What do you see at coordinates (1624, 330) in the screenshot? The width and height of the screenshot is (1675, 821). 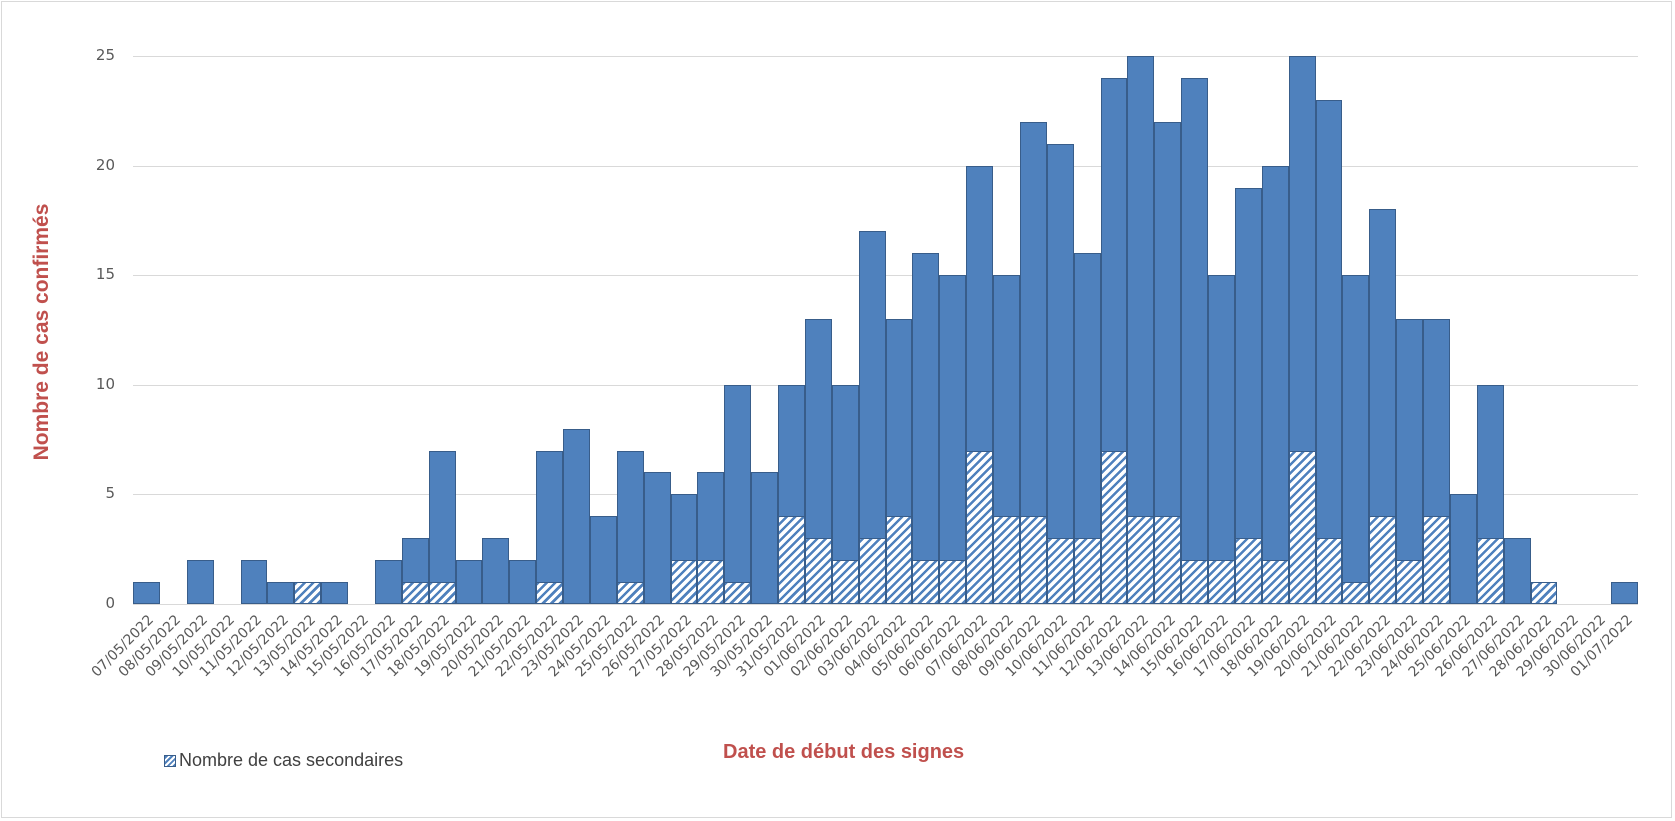 I see `bar-01/07/2022` at bounding box center [1624, 330].